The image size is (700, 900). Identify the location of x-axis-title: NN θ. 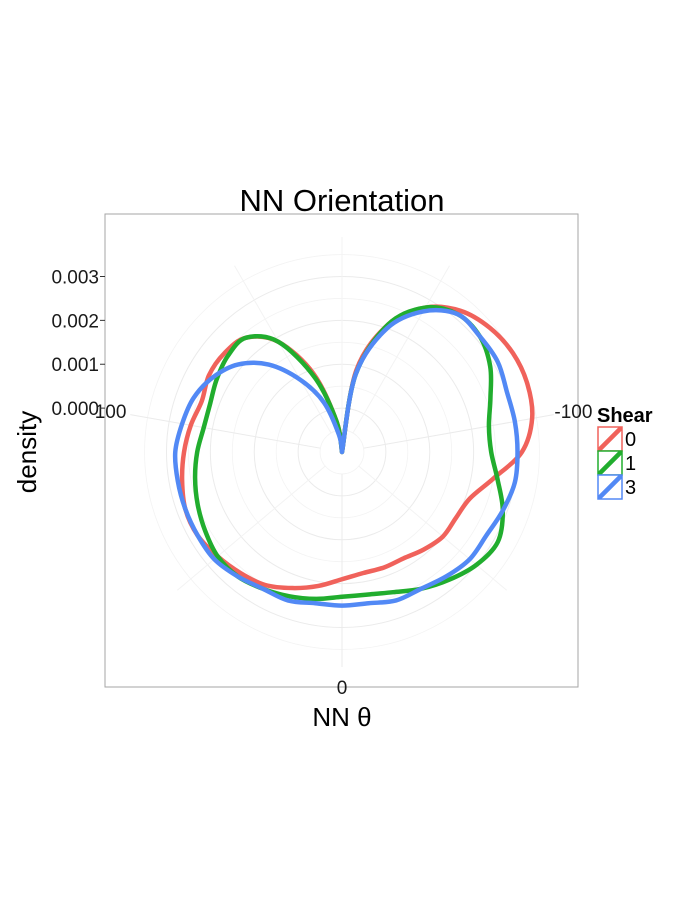
(341, 717).